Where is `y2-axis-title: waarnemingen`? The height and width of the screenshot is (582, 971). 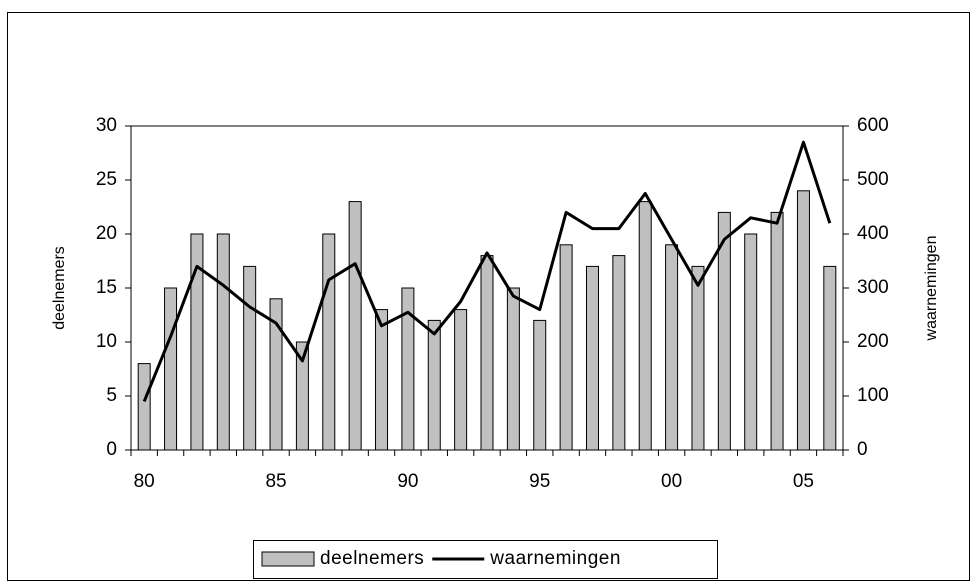 y2-axis-title: waarnemingen is located at coordinates (931, 289).